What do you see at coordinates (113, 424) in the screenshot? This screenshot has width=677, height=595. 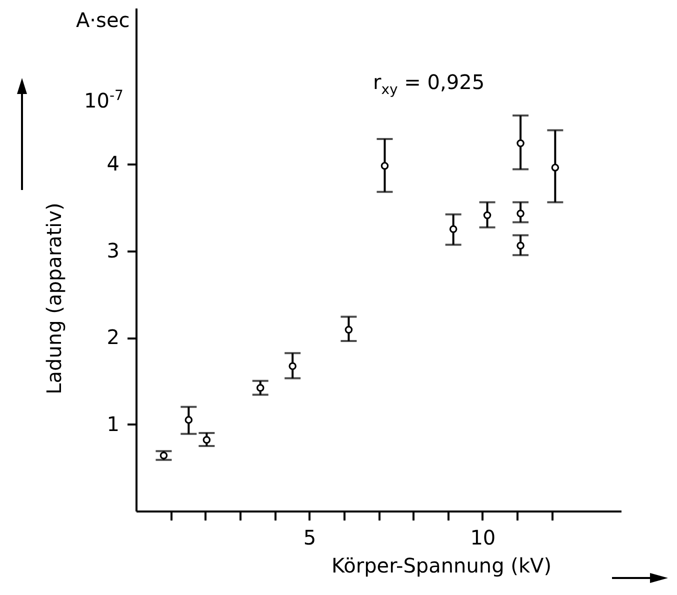 I see `y-tick-label: 1` at bounding box center [113, 424].